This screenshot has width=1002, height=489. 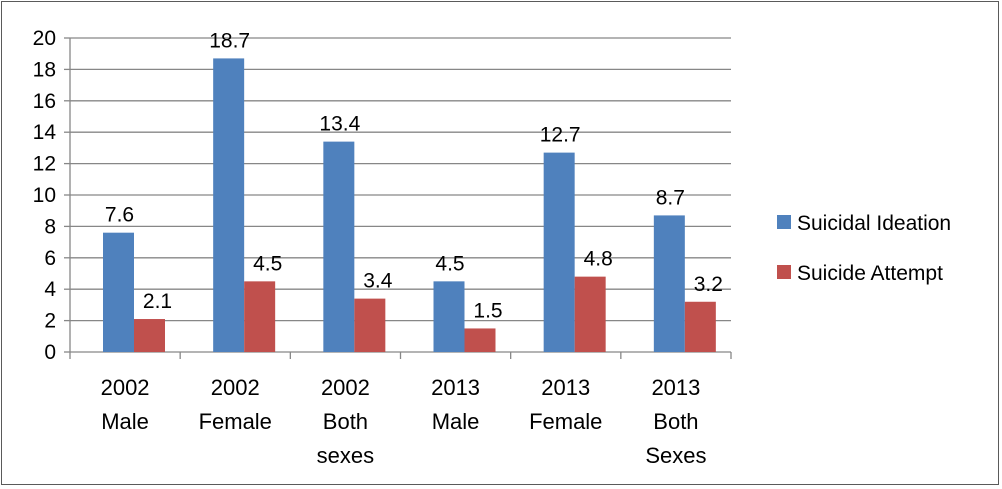 What do you see at coordinates (157, 301) in the screenshot?
I see `data-label: 2.1` at bounding box center [157, 301].